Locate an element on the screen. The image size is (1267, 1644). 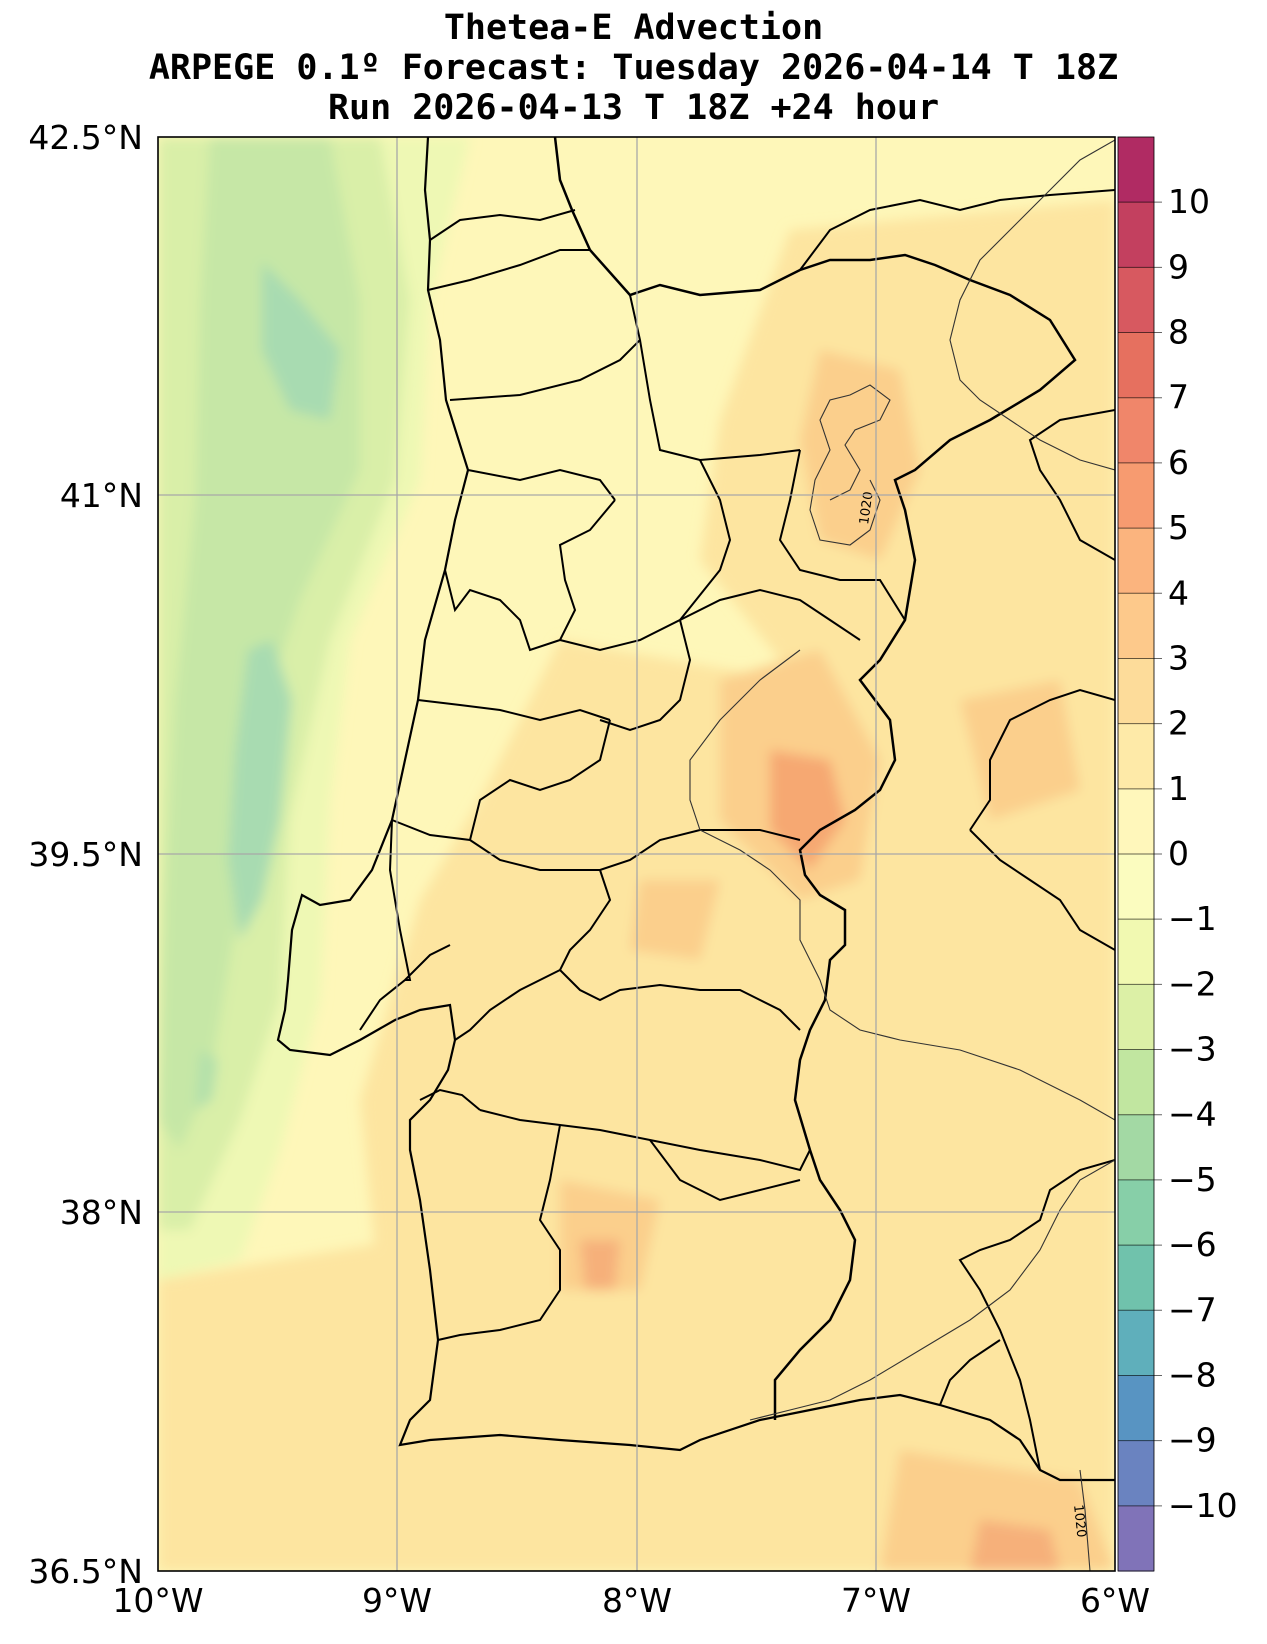
colorbar-tick-label: −8 is located at coordinates (1192, 1374).